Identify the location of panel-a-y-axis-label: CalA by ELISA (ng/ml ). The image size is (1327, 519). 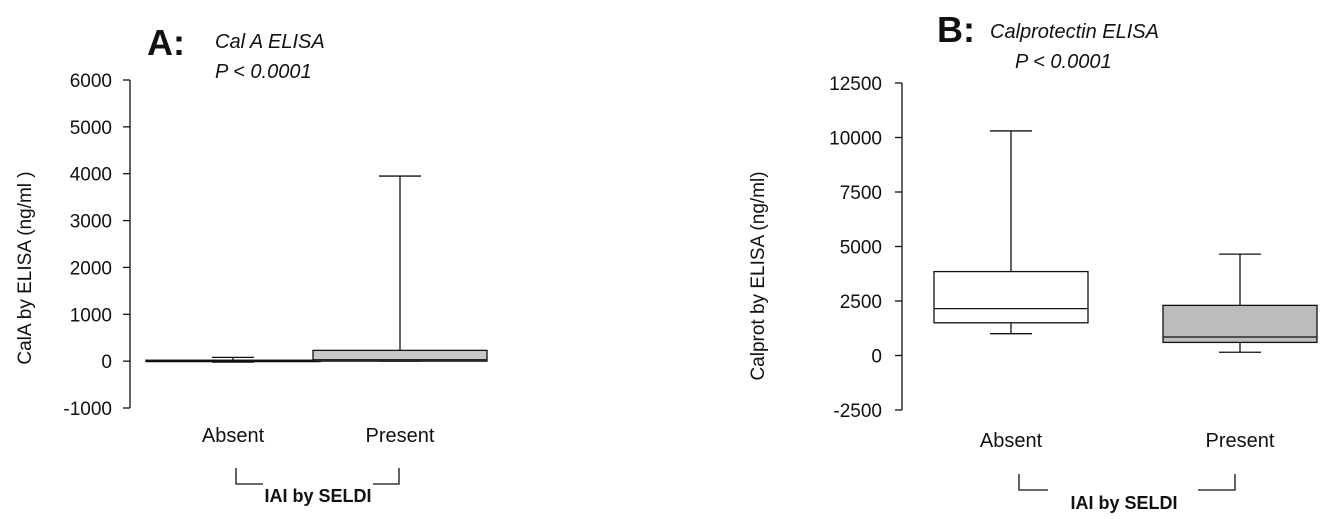
(25, 267).